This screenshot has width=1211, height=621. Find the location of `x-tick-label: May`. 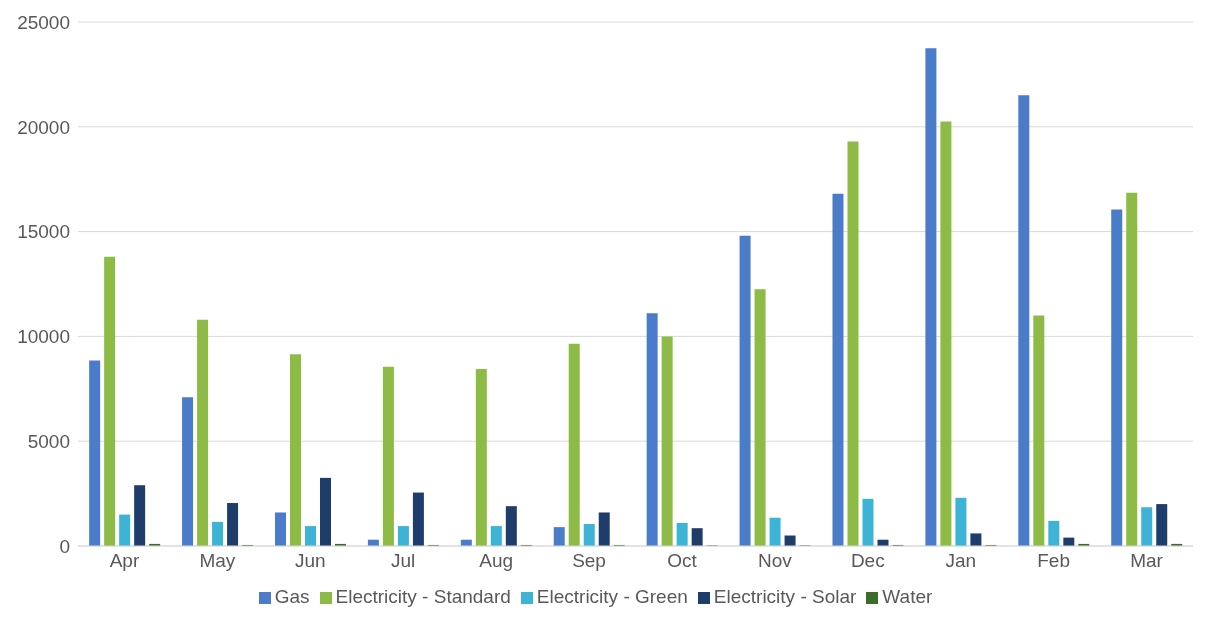

x-tick-label: May is located at coordinates (217, 561).